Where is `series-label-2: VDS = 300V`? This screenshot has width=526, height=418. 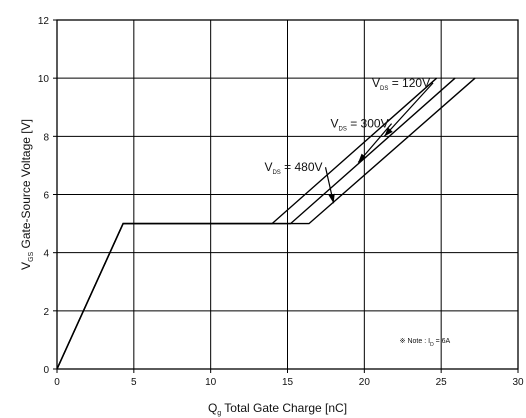 series-label-2: VDS = 300V is located at coordinates (360, 125).